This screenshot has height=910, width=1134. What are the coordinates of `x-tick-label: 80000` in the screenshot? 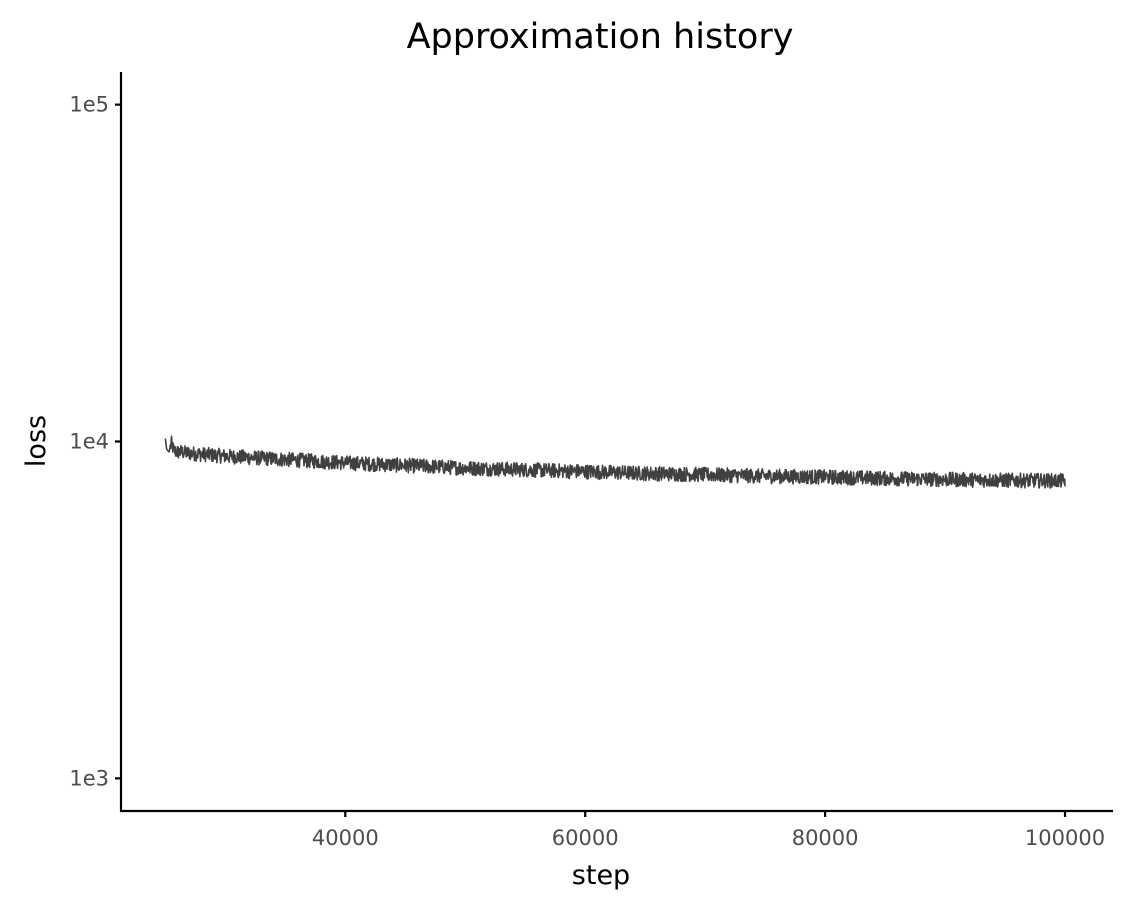 It's located at (825, 838).